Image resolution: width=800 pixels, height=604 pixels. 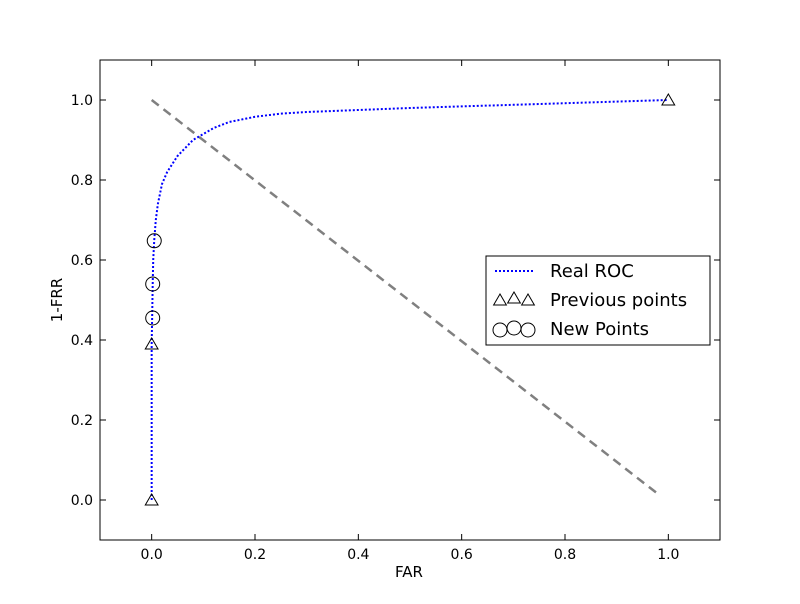 What do you see at coordinates (599, 329) in the screenshot?
I see `legend-new-points-label: New Points` at bounding box center [599, 329].